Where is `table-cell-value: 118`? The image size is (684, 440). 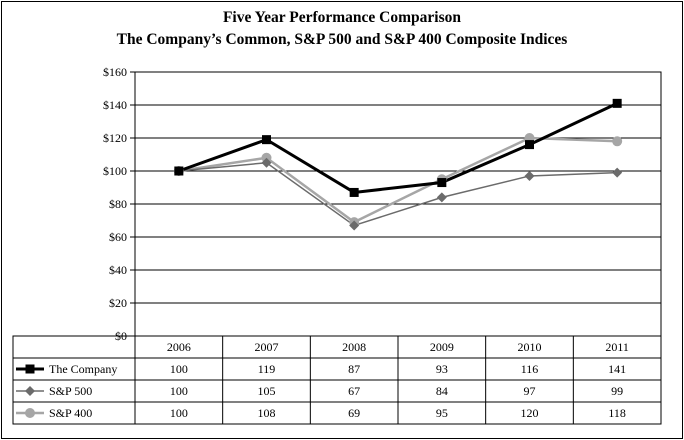 table-cell-value: 118 is located at coordinates (617, 413).